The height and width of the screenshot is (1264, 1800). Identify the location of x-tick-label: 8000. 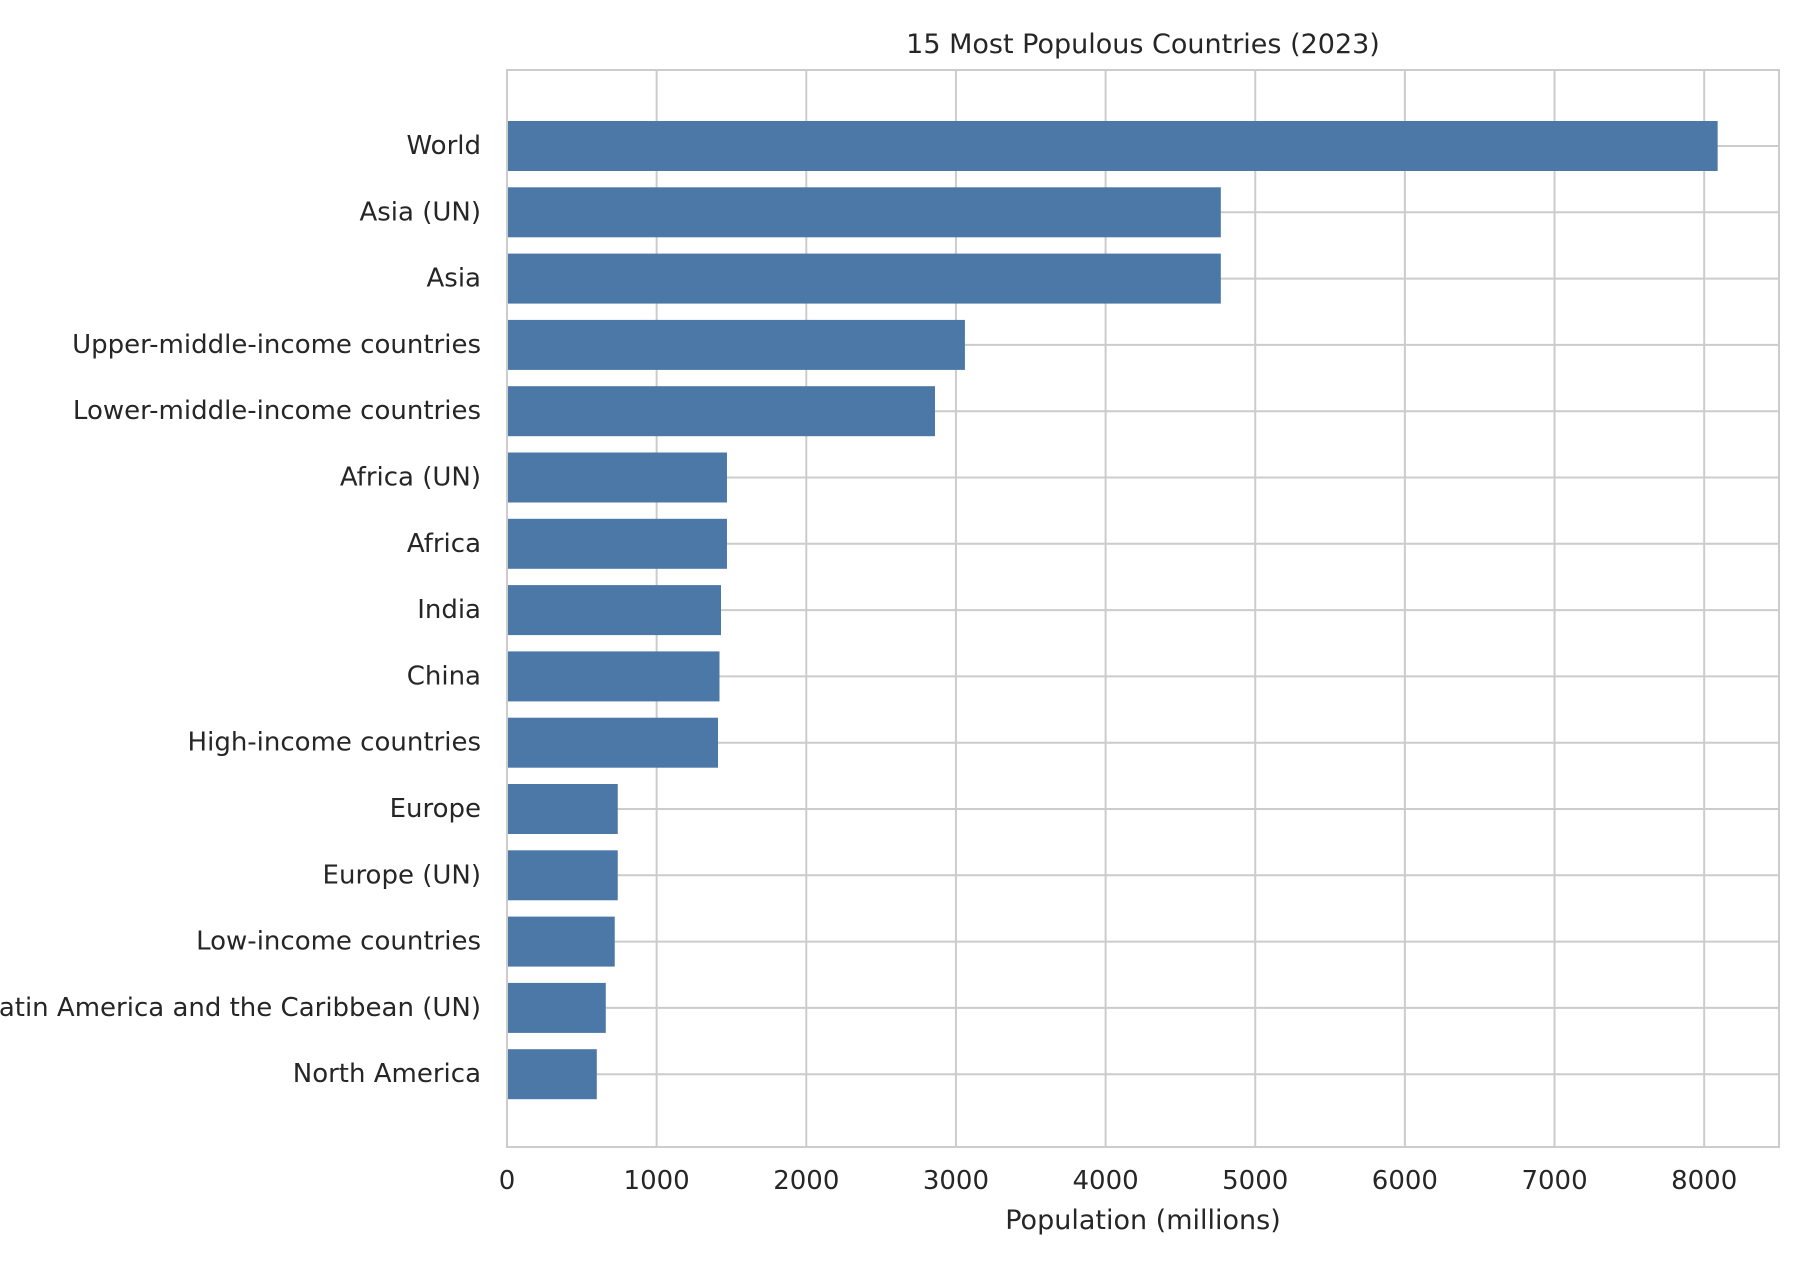
(1704, 1181).